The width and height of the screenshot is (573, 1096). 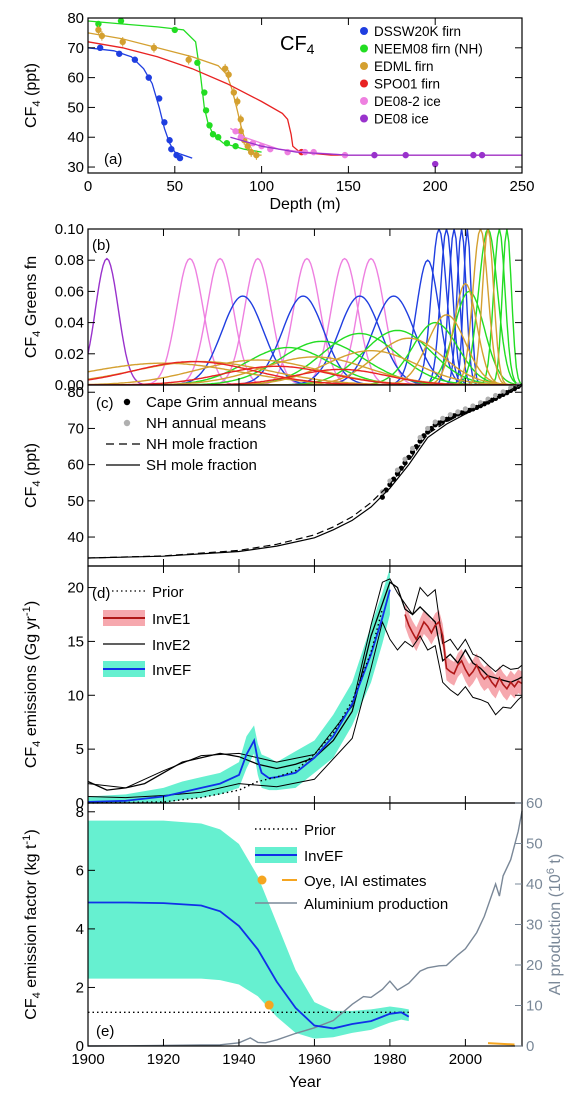 What do you see at coordinates (87, 1059) in the screenshot?
I see `x-tick-label: 1900` at bounding box center [87, 1059].